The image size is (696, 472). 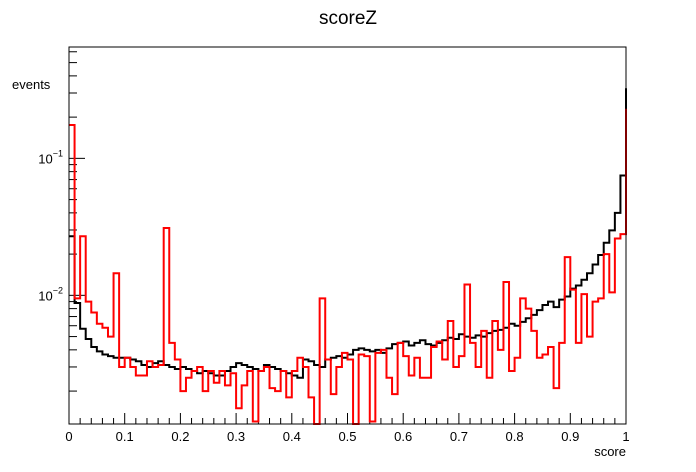 What do you see at coordinates (570, 436) in the screenshot?
I see `x-tick-label: 0.9` at bounding box center [570, 436].